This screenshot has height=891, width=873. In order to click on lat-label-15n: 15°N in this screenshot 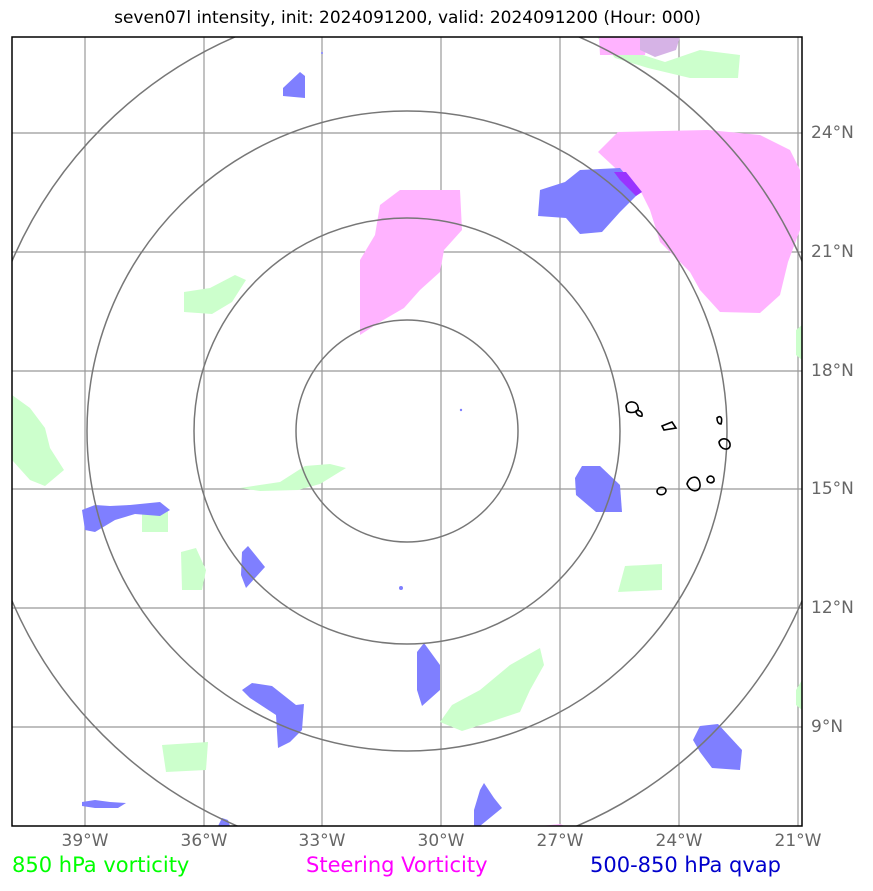, I will do `click(832, 489)`.